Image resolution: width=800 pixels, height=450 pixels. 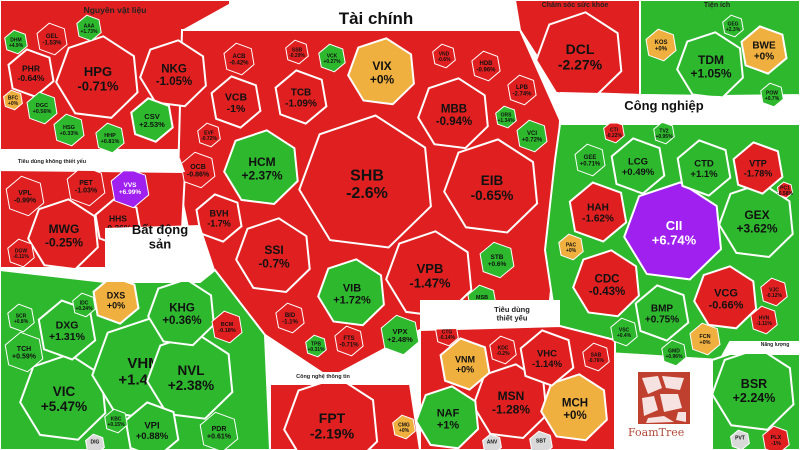 I want to click on cell-hvn, so click(x=764, y=320).